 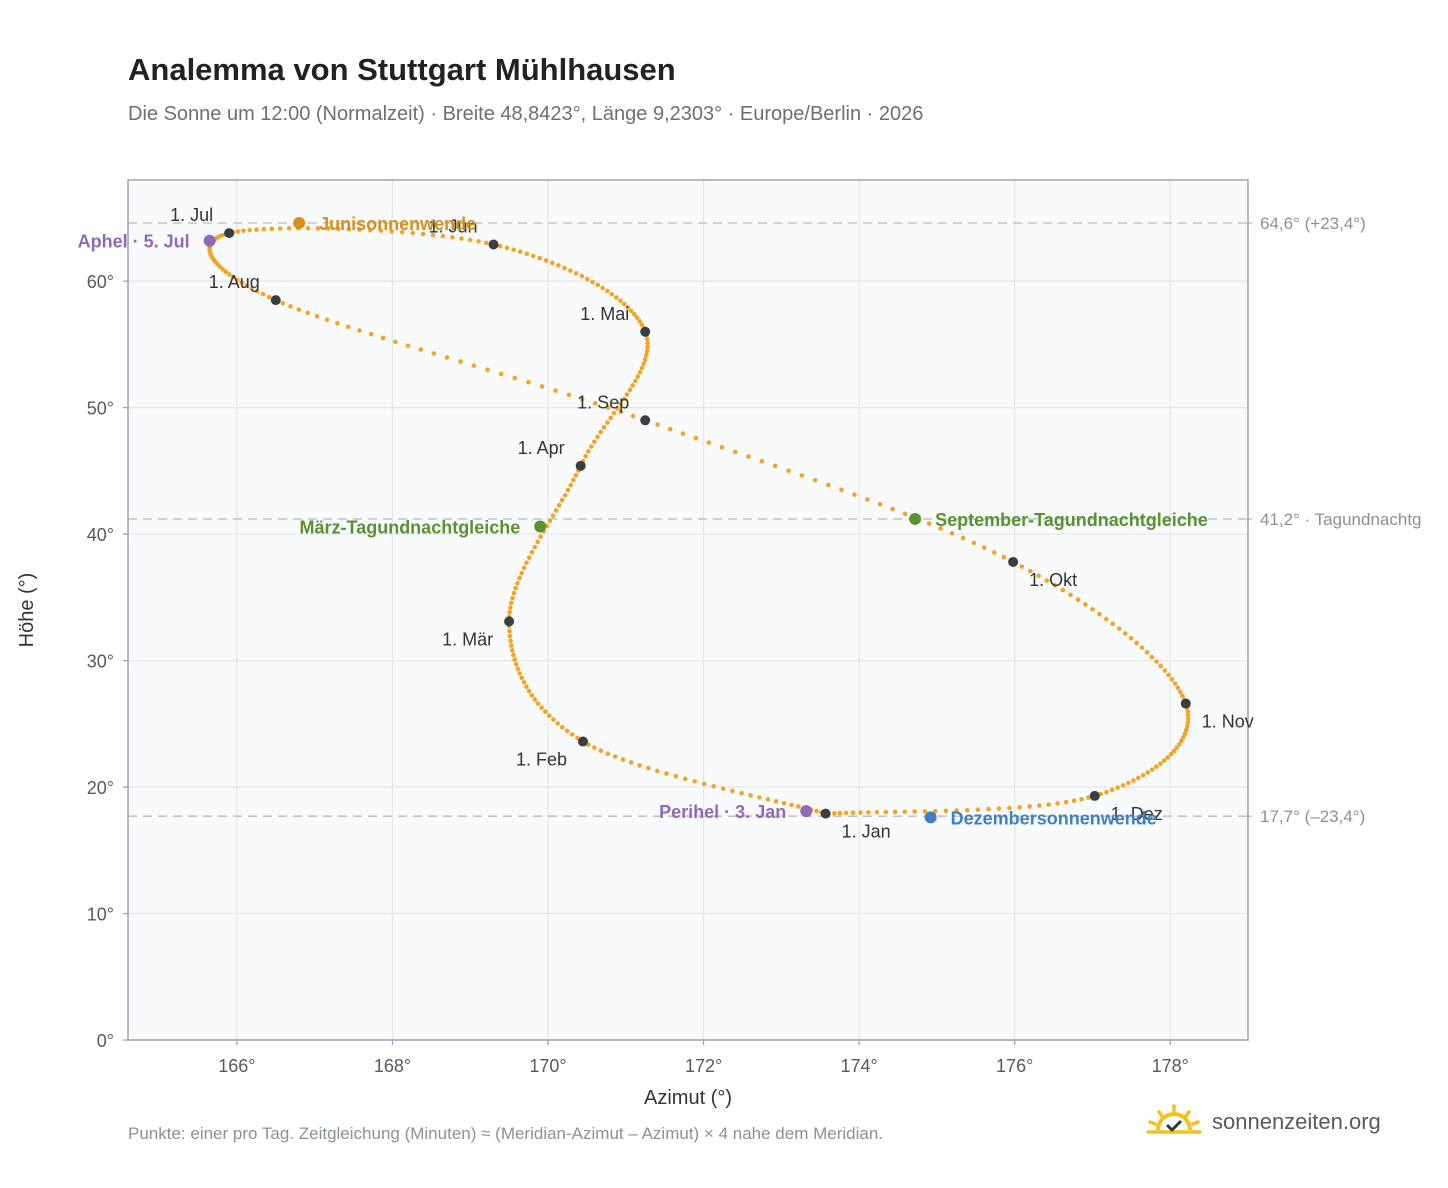 What do you see at coordinates (1071, 520) in the screenshot?
I see `special-point-label: September-Tagundnachtgleiche` at bounding box center [1071, 520].